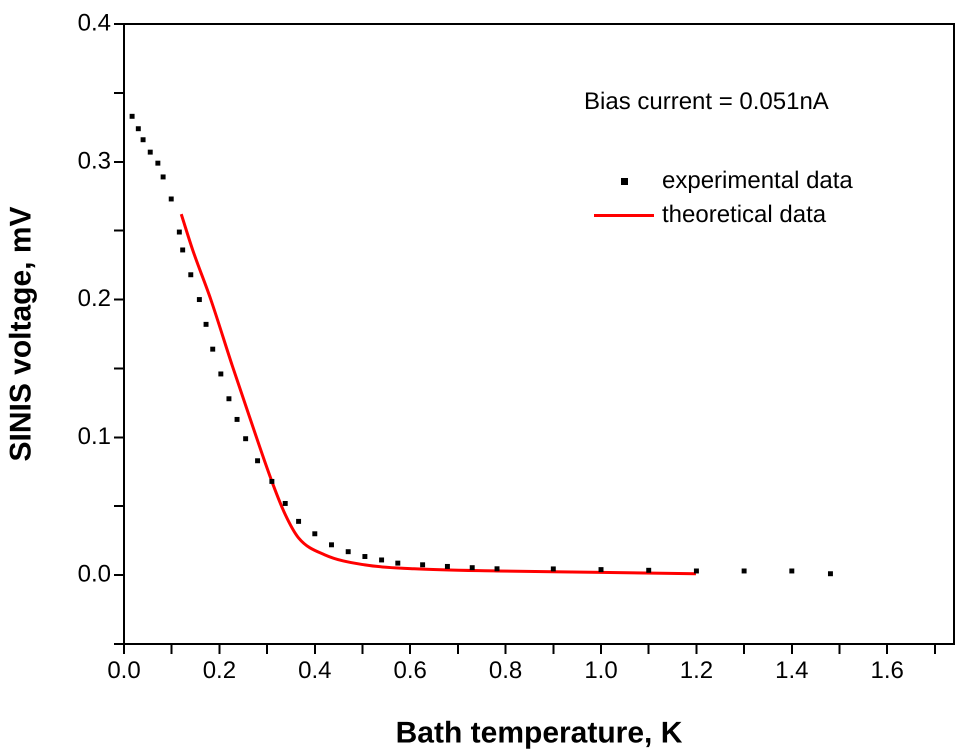 This screenshot has height=756, width=958. I want to click on x-tick-label: 1.6, so click(887, 670).